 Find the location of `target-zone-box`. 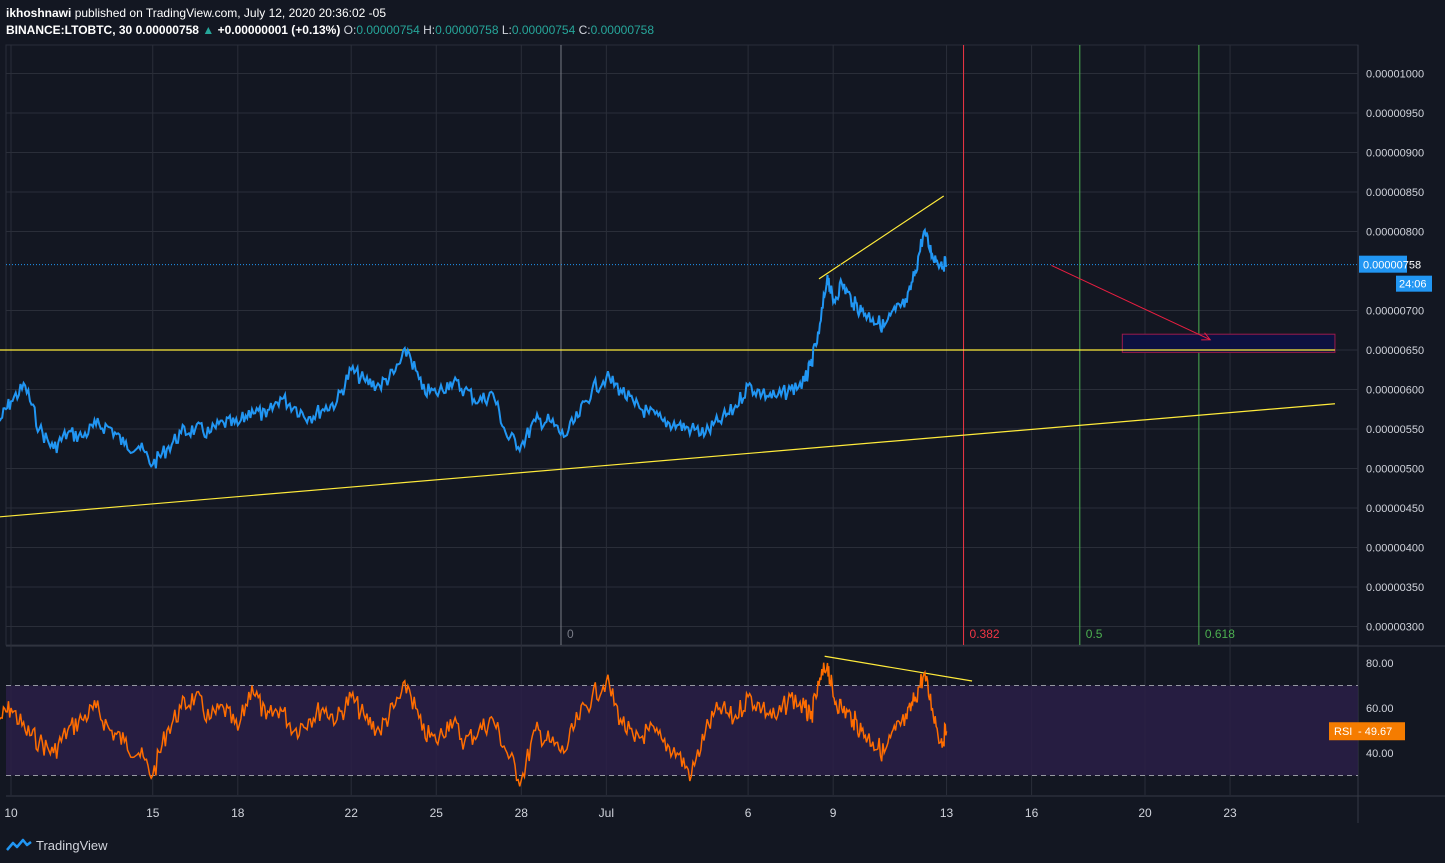

target-zone-box is located at coordinates (1228, 343).